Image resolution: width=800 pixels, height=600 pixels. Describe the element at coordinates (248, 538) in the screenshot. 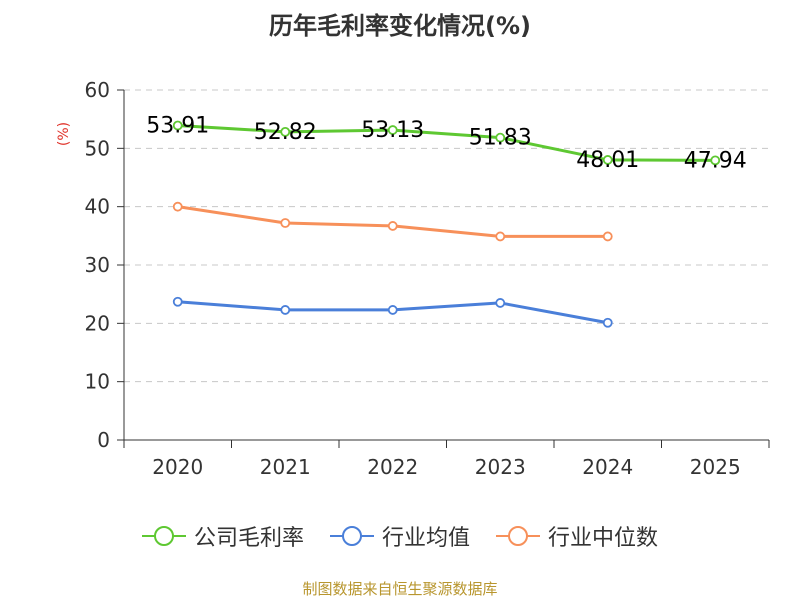

I see `legend-label: 公司毛利率` at that location.